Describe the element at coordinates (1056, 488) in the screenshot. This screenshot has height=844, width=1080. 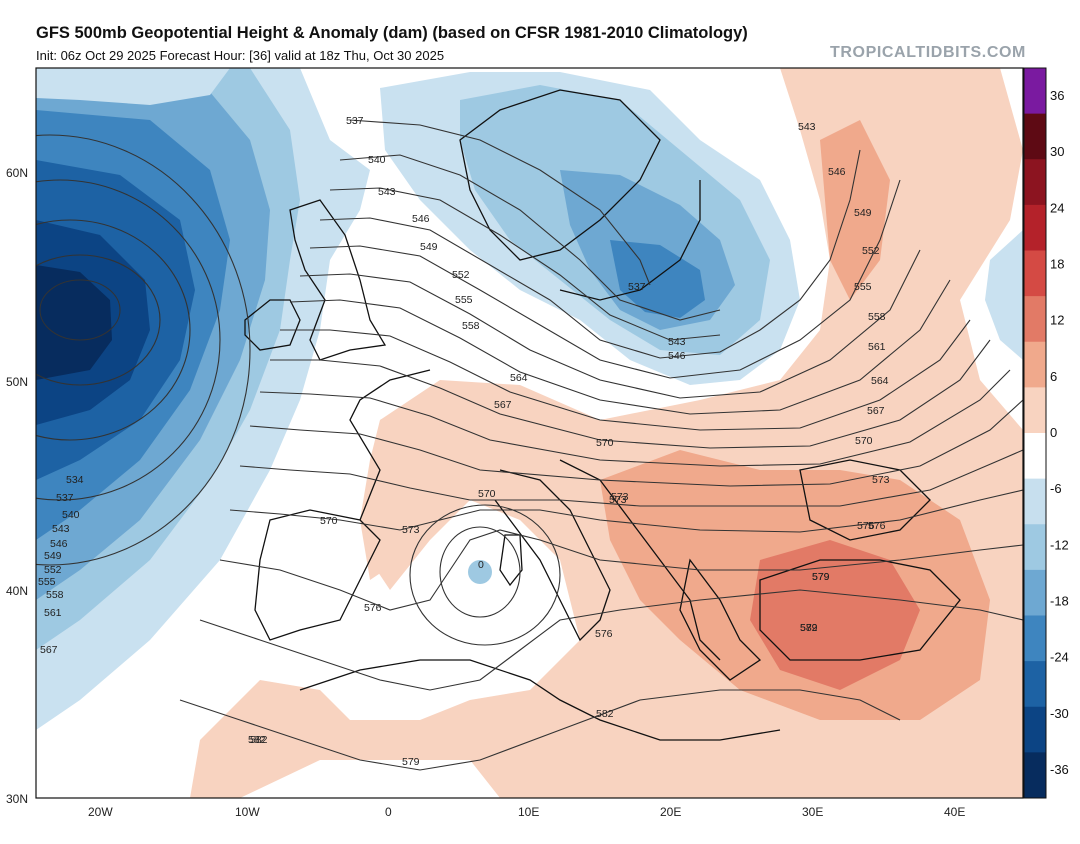
I see `colorbar-tick-label: -6` at that location.